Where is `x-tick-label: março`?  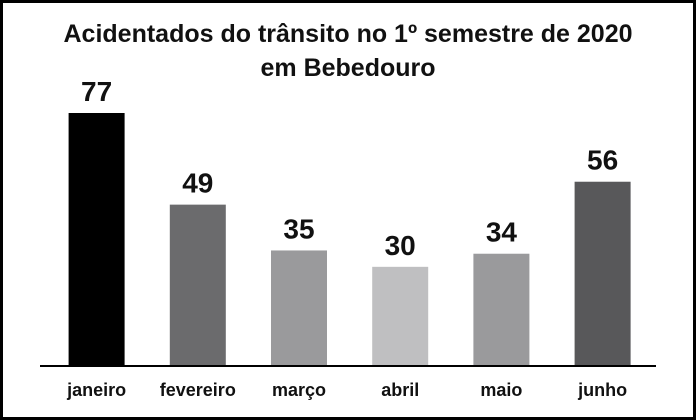 x-tick-label: março is located at coordinates (299, 390).